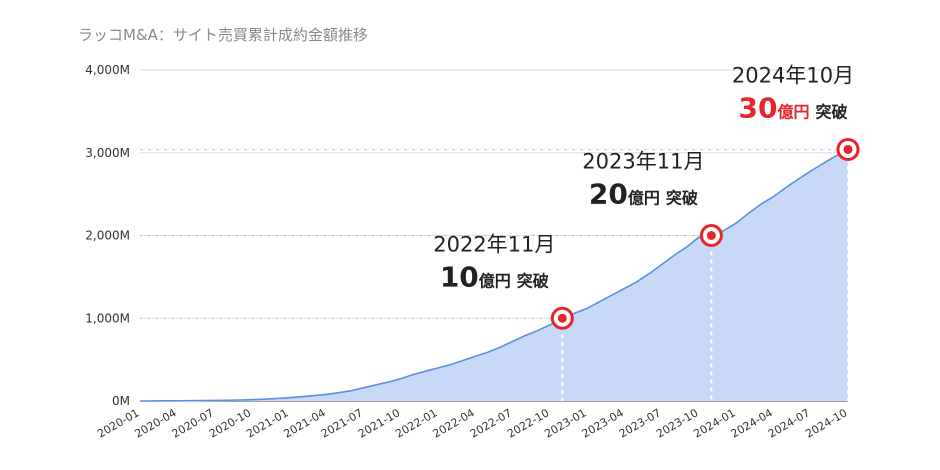 The image size is (940, 470). I want to click on milestone-date: 2024年10月, so click(793, 75).